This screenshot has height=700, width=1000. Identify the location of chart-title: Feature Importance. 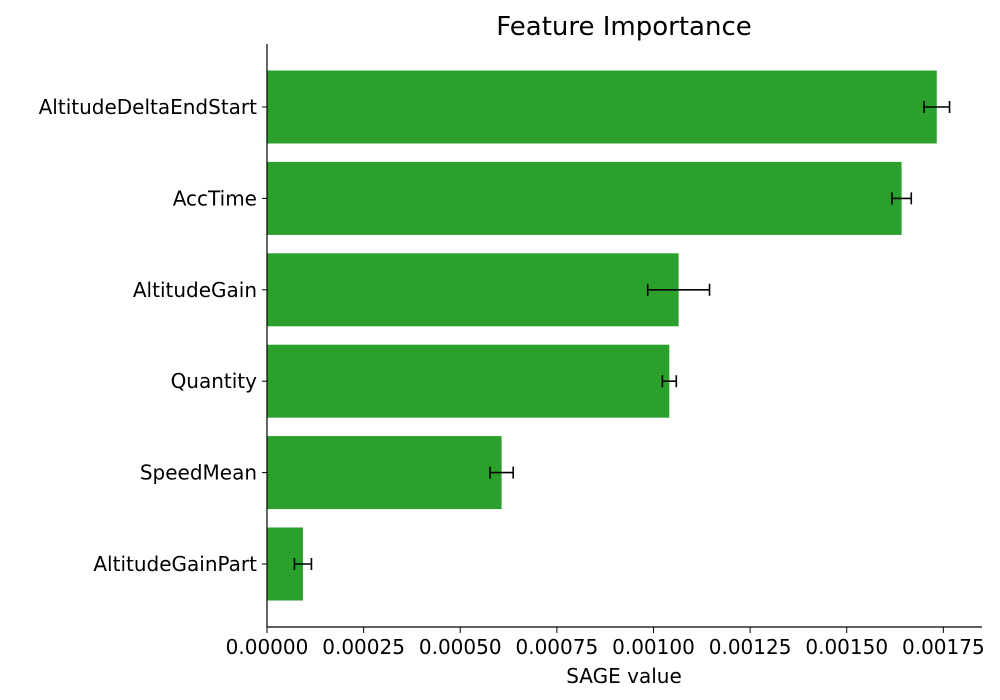
(624, 27).